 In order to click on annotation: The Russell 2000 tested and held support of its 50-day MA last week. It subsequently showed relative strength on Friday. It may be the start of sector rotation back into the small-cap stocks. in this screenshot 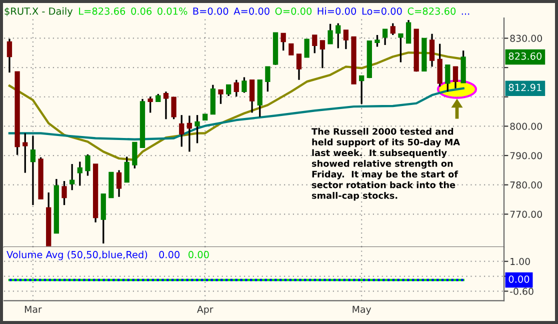, I will do `click(386, 164)`.